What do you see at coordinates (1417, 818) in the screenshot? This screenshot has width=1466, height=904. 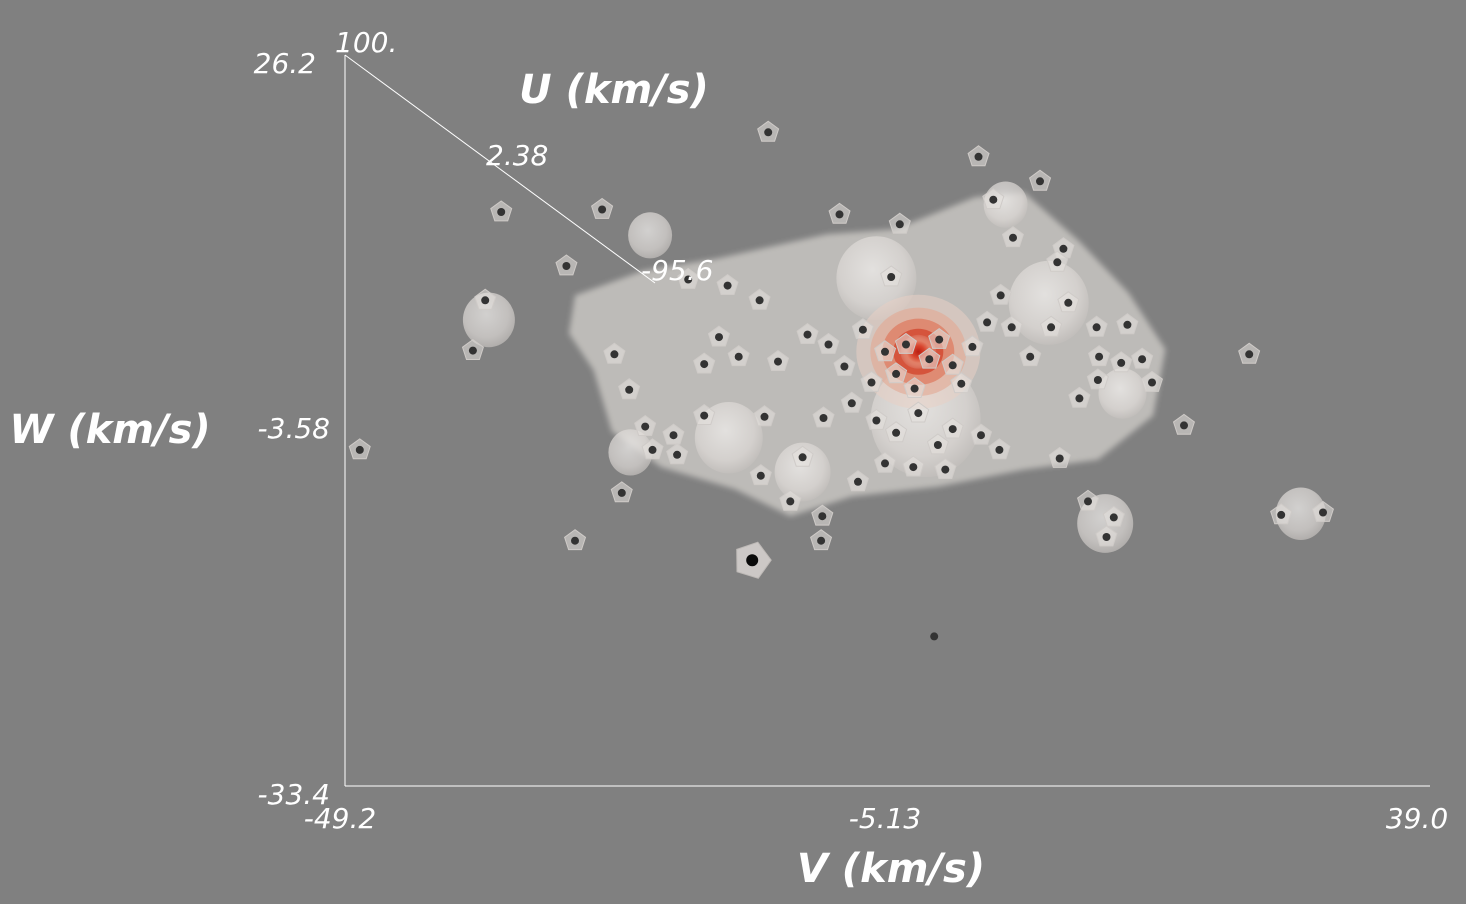 I see `x-tick-label: 39.0` at bounding box center [1417, 818].